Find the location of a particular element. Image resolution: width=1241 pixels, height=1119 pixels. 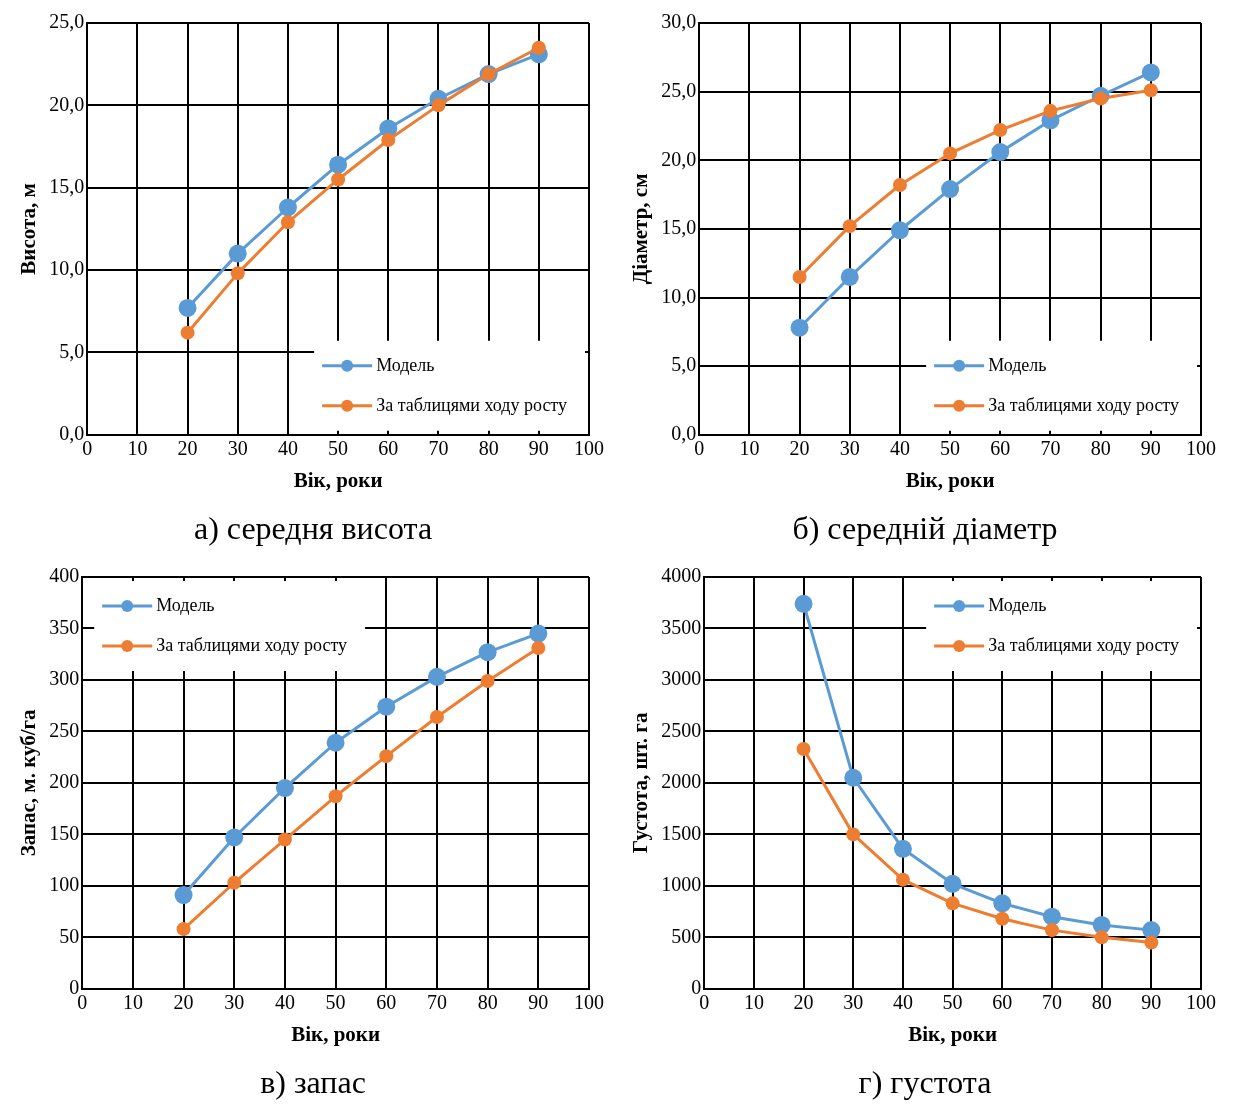

y-axis-title: Діаметр, см is located at coordinates (640, 229).